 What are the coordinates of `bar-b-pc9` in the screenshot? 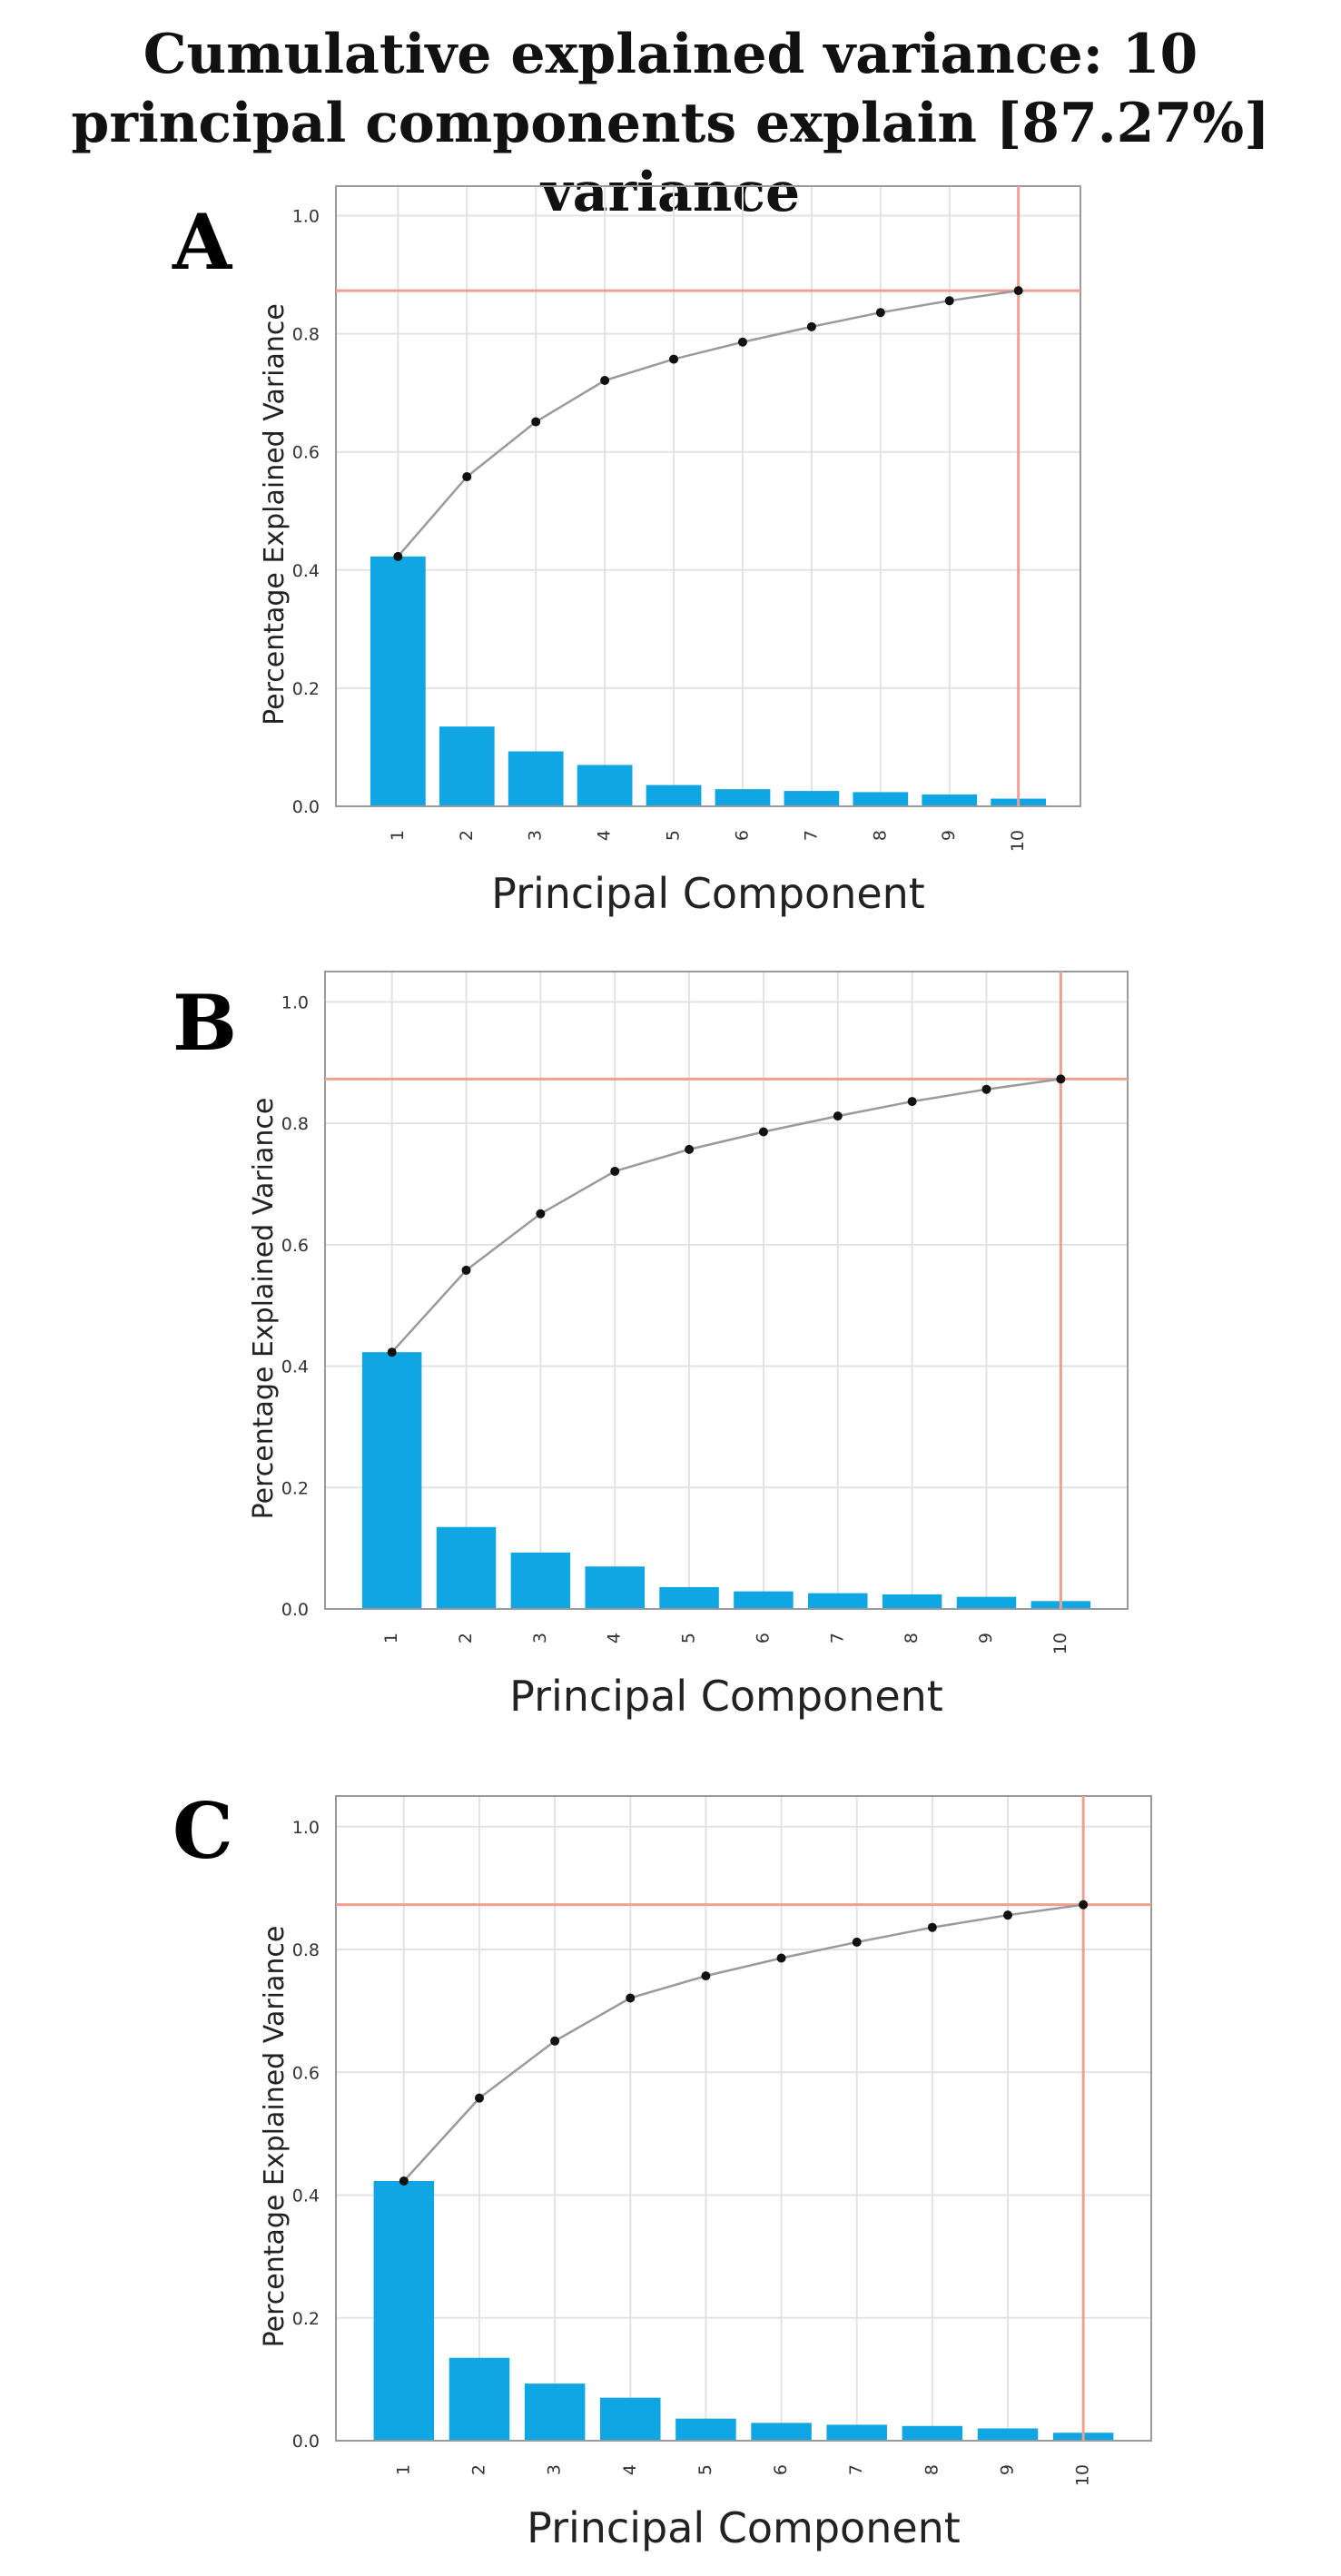 It's located at (986, 1602).